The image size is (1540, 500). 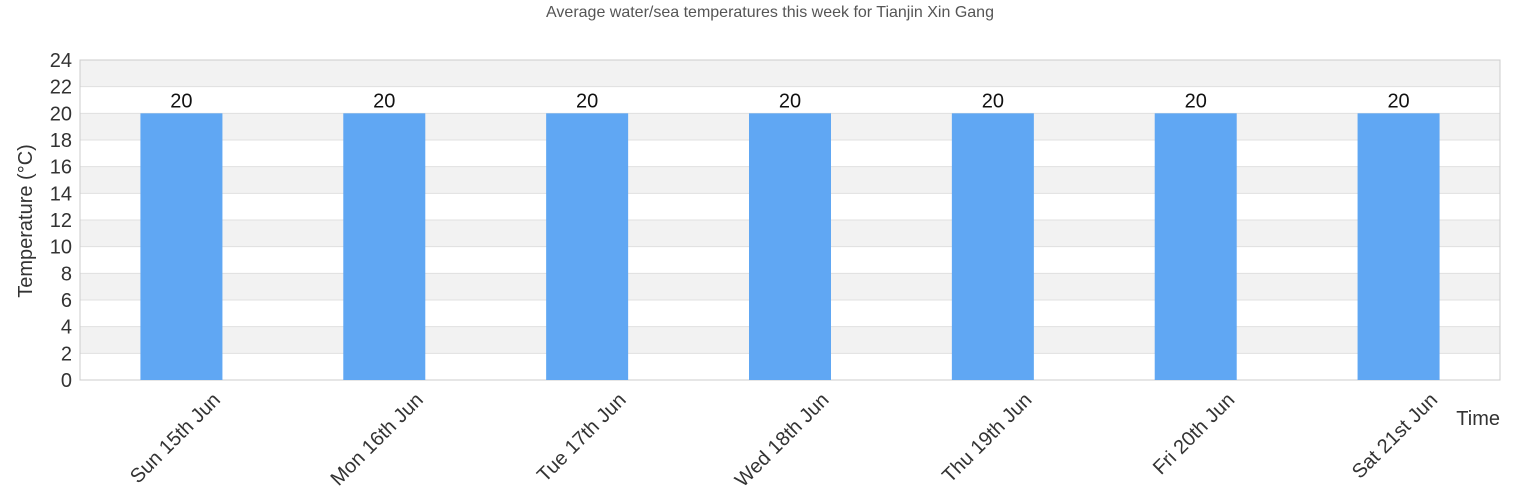 What do you see at coordinates (66, 354) in the screenshot?
I see `y-tick-label: 2` at bounding box center [66, 354].